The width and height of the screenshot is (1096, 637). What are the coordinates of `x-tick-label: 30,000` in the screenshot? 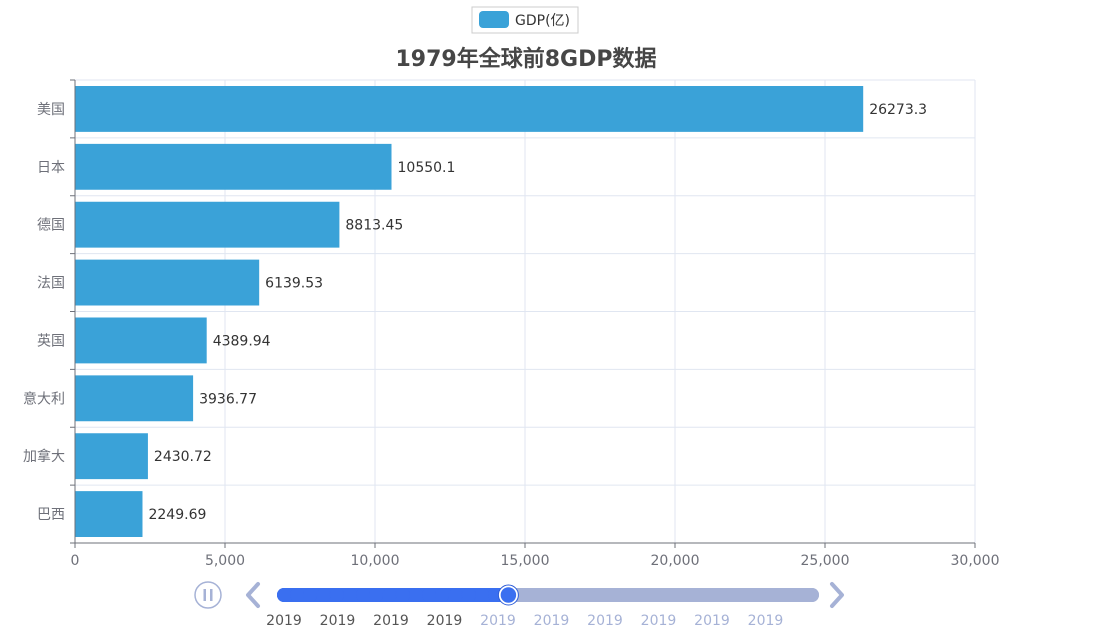 It's located at (975, 561).